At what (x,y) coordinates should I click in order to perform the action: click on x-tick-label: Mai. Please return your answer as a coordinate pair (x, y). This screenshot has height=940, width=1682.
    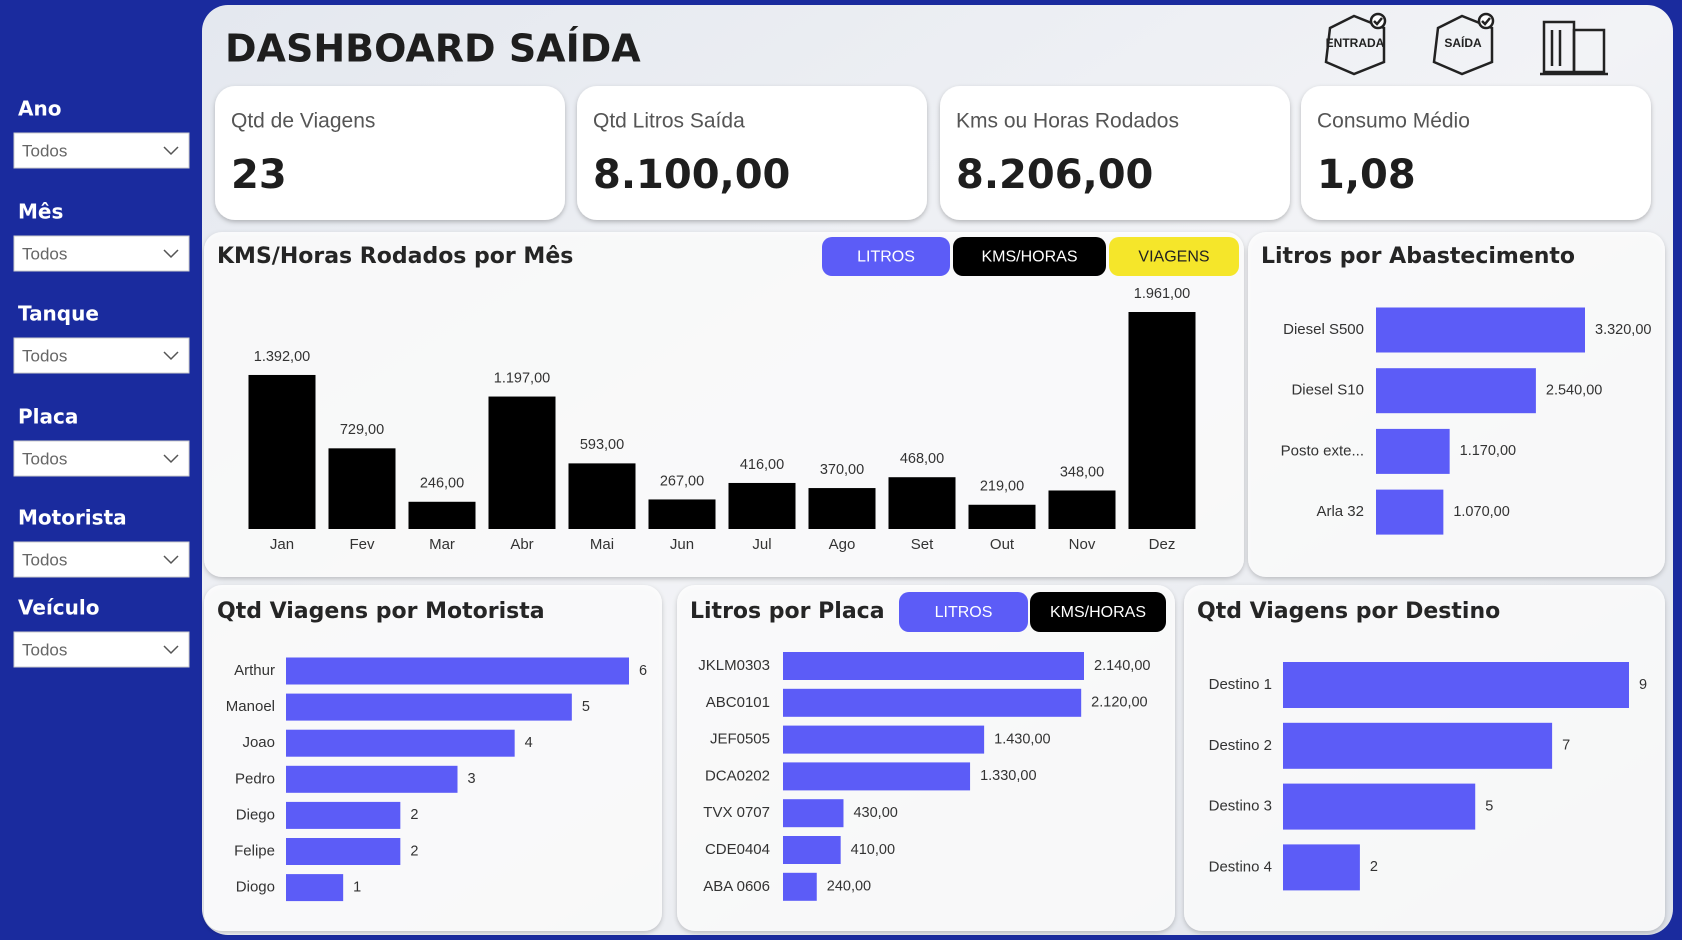
    Looking at the image, I should click on (602, 544).